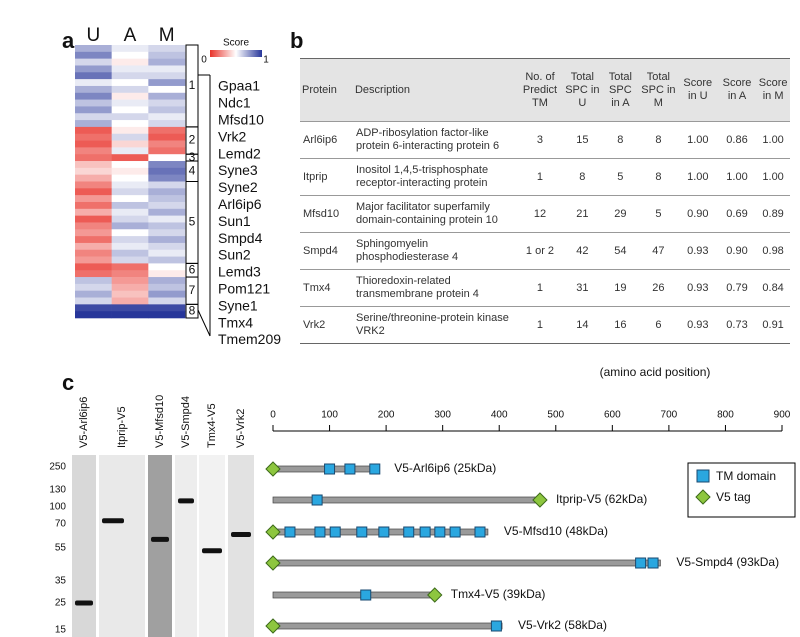 The width and height of the screenshot is (800, 637). Describe the element at coordinates (620, 325) in the screenshot. I see `table-cell: 16` at that location.